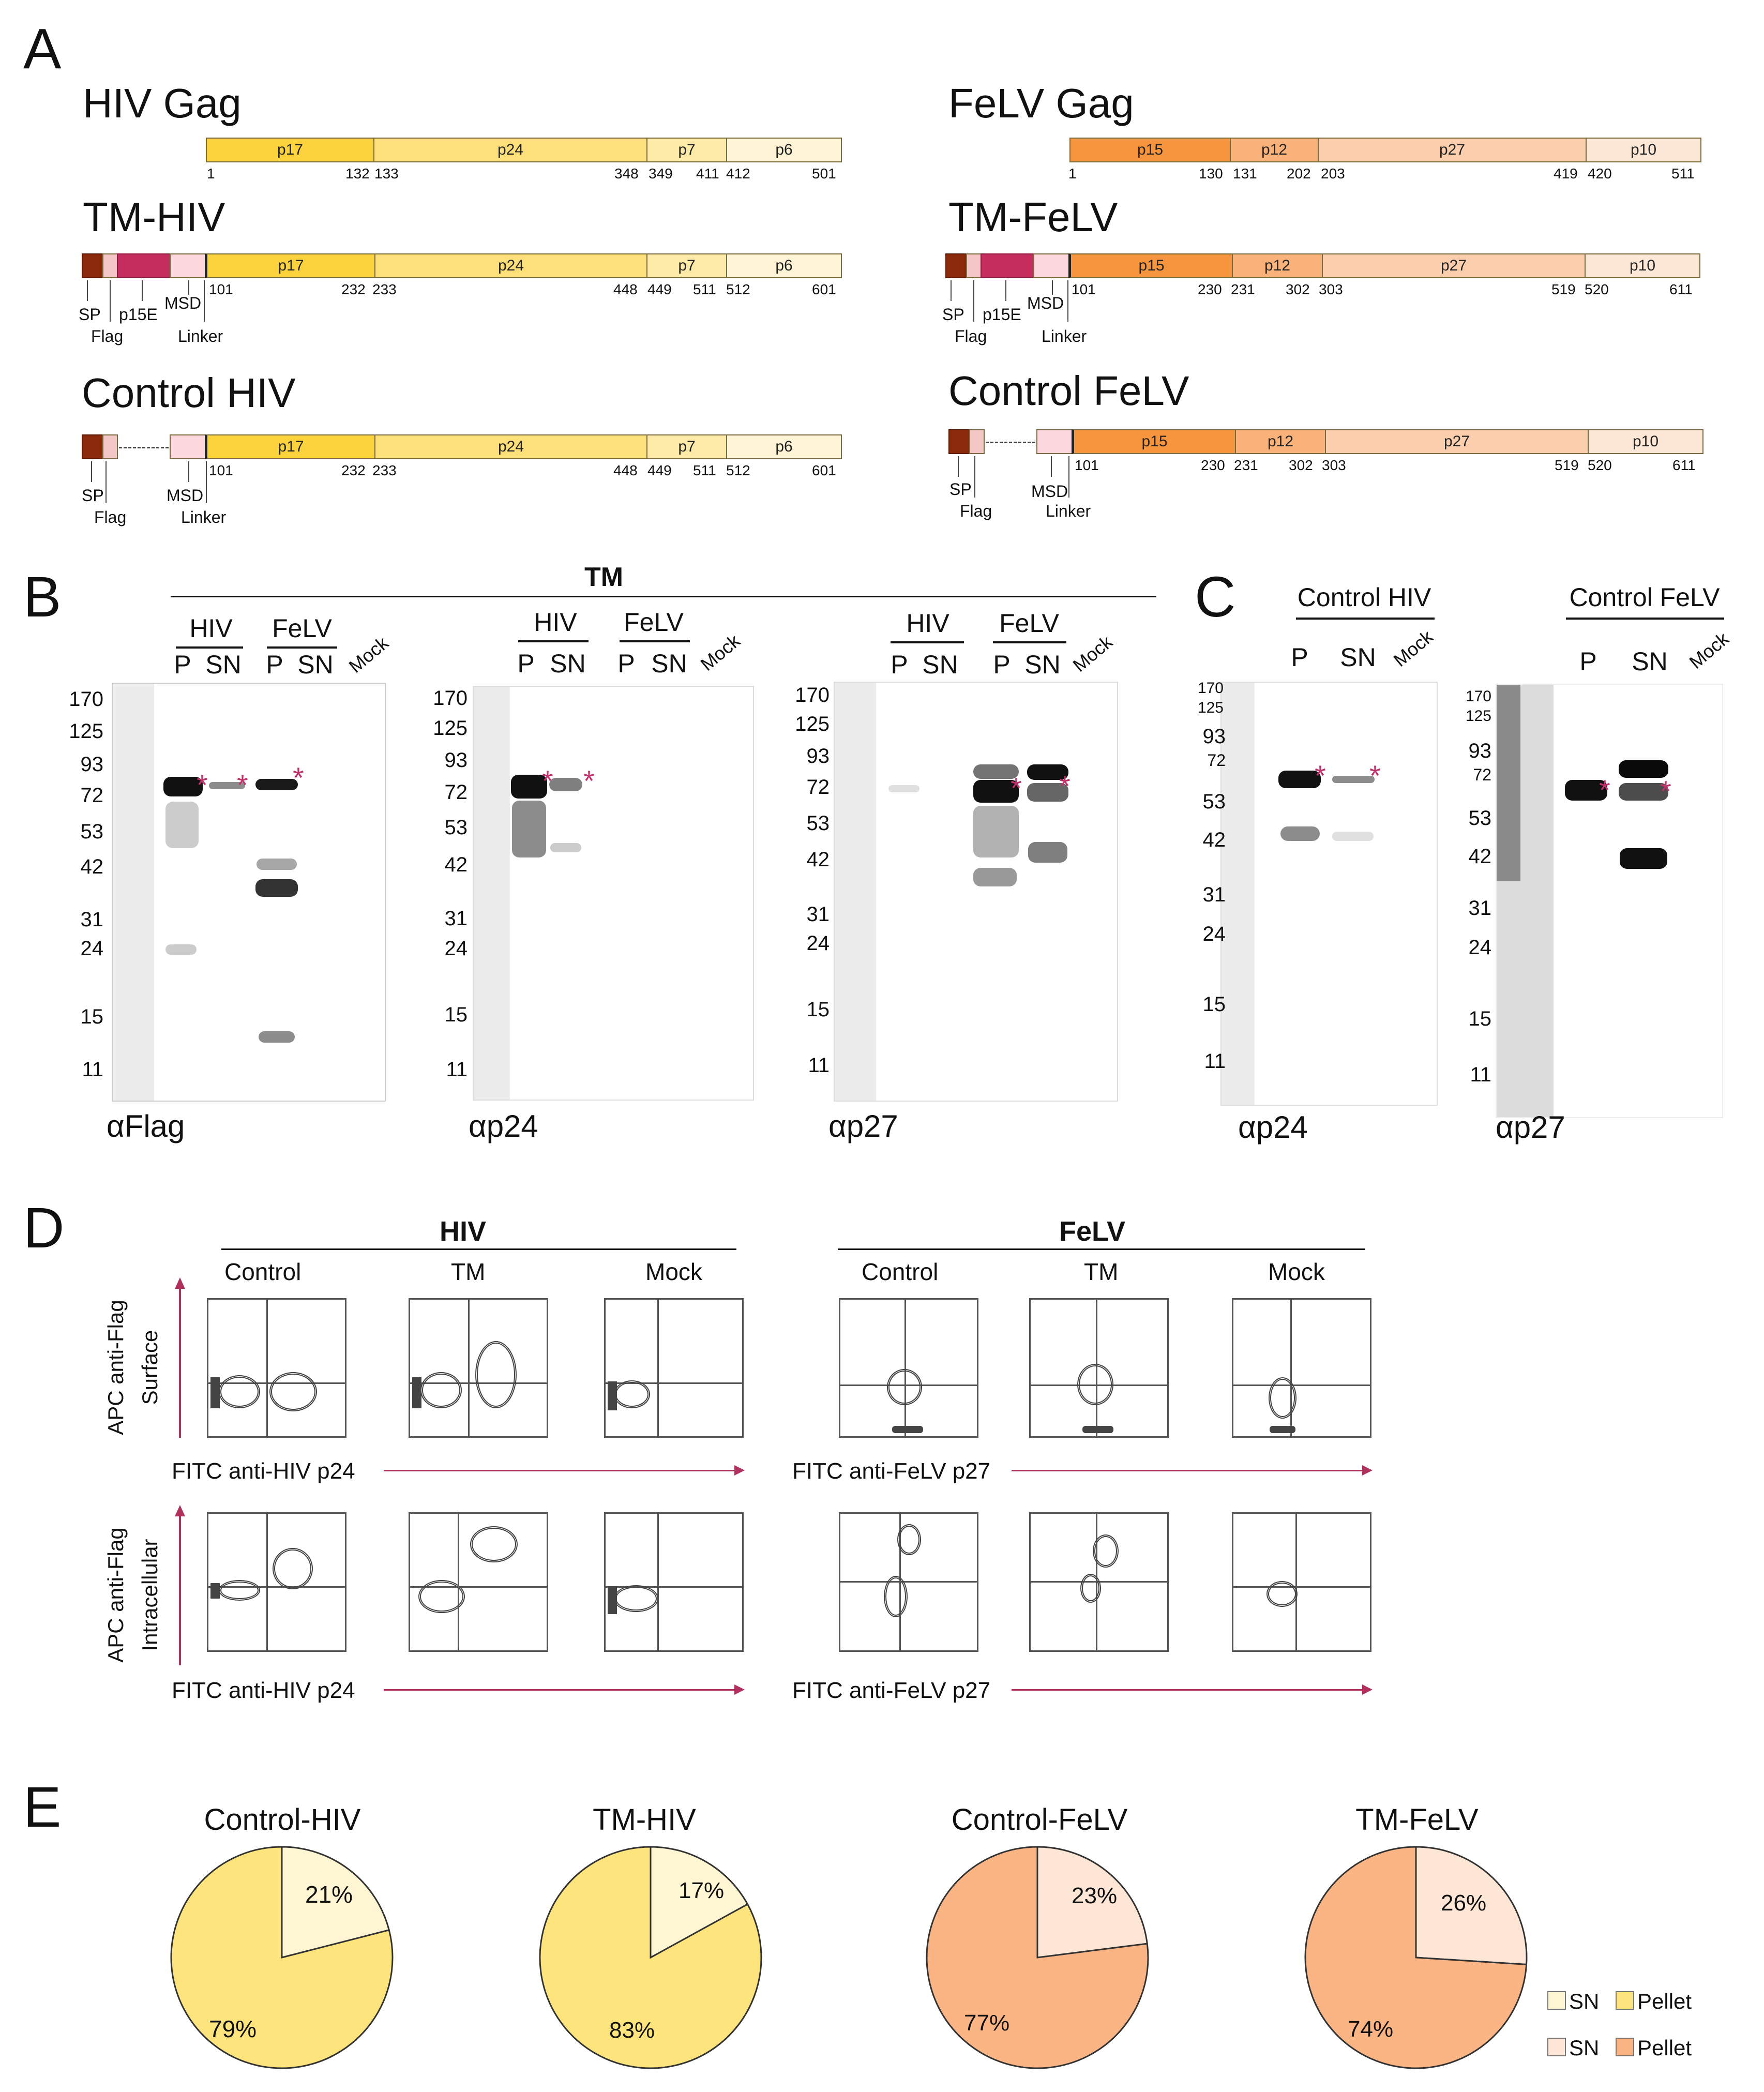 The height and width of the screenshot is (2092, 1764). I want to click on p15e-segment, so click(1007, 265).